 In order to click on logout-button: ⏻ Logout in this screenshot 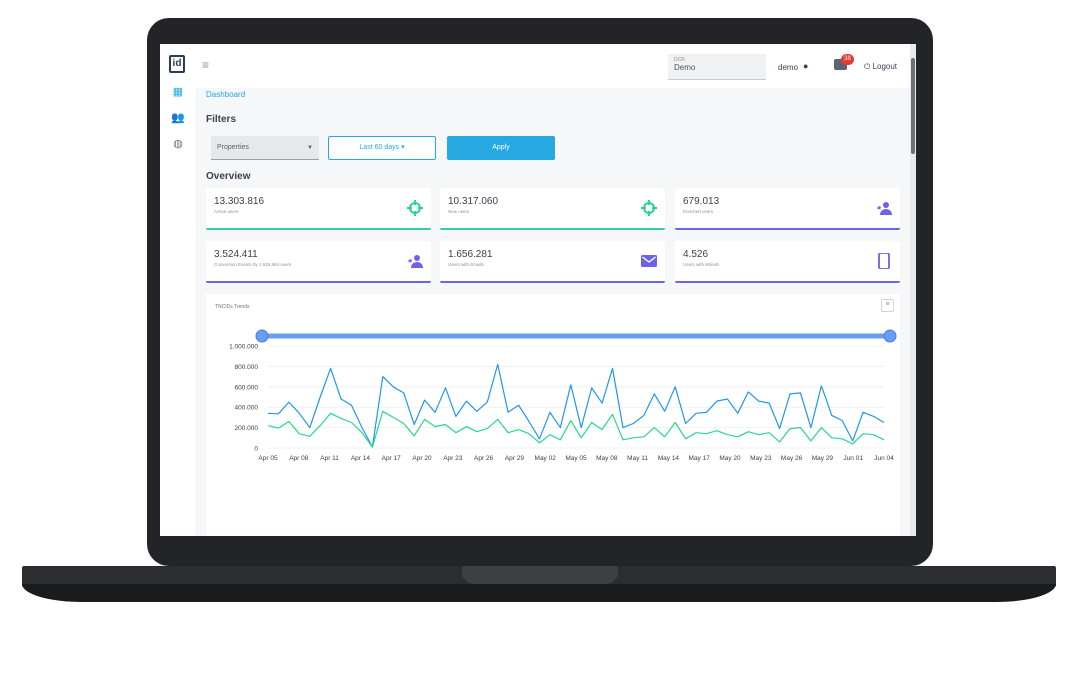, I will do `click(880, 67)`.